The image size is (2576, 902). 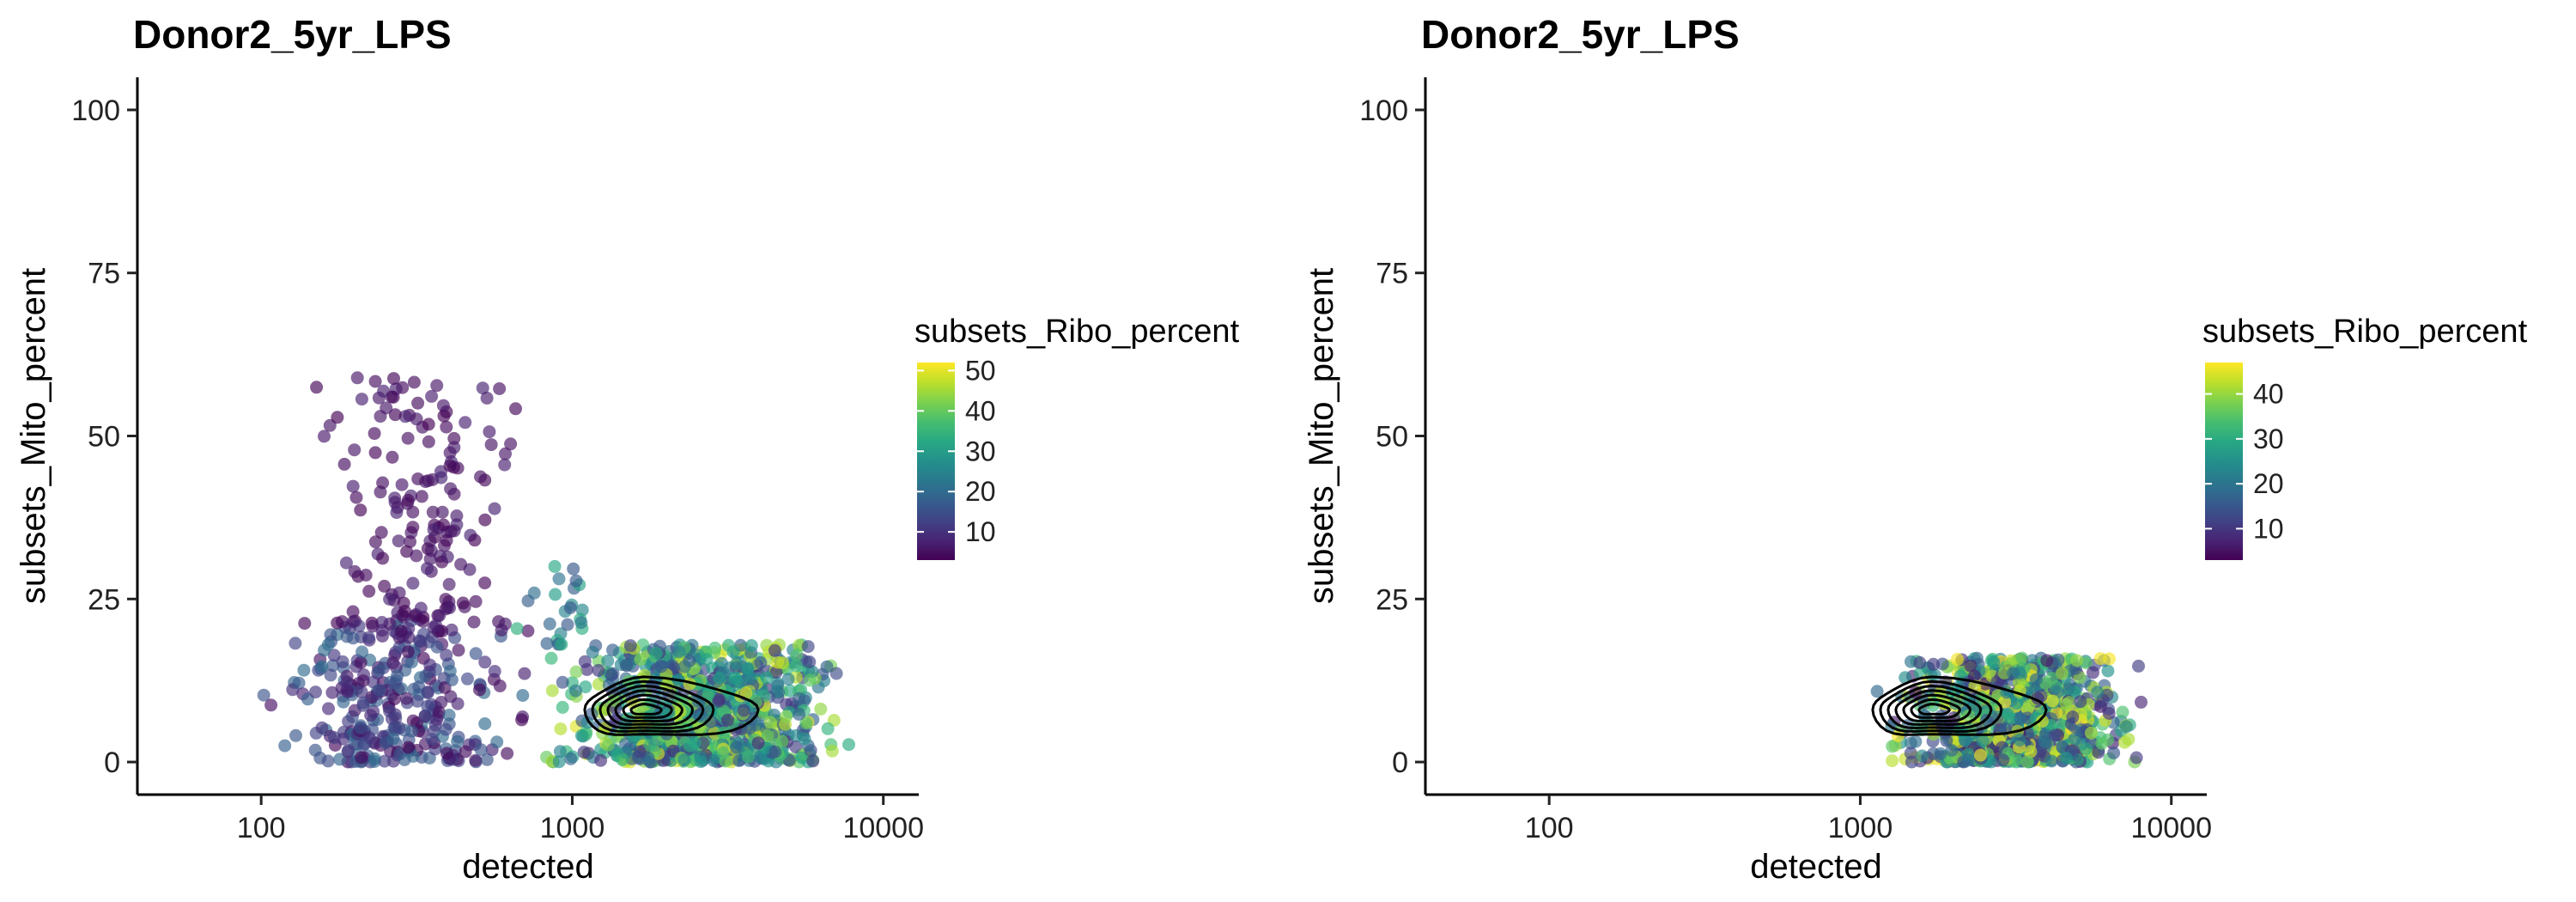 What do you see at coordinates (1077, 332) in the screenshot?
I see `legend-title: subsets_Ribo_percent` at bounding box center [1077, 332].